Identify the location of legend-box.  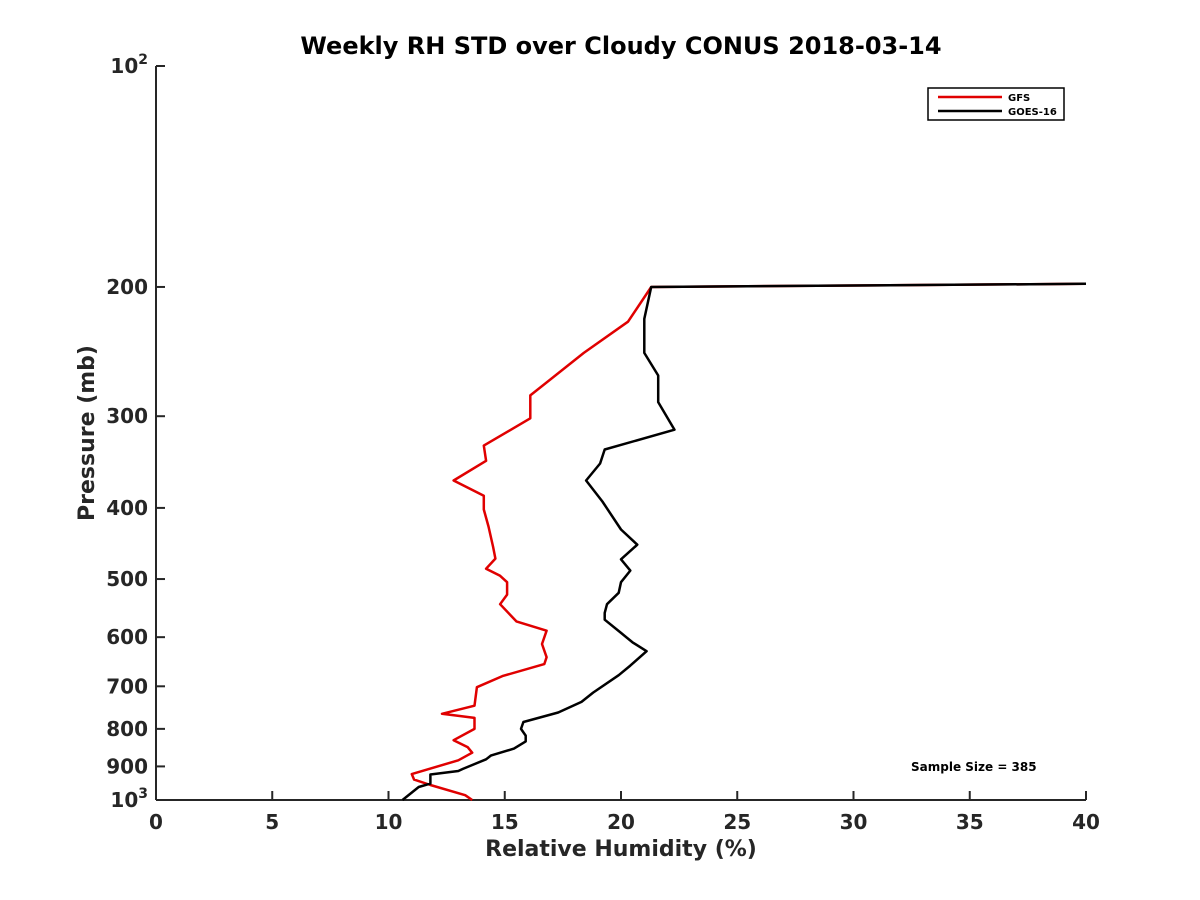
(996, 104).